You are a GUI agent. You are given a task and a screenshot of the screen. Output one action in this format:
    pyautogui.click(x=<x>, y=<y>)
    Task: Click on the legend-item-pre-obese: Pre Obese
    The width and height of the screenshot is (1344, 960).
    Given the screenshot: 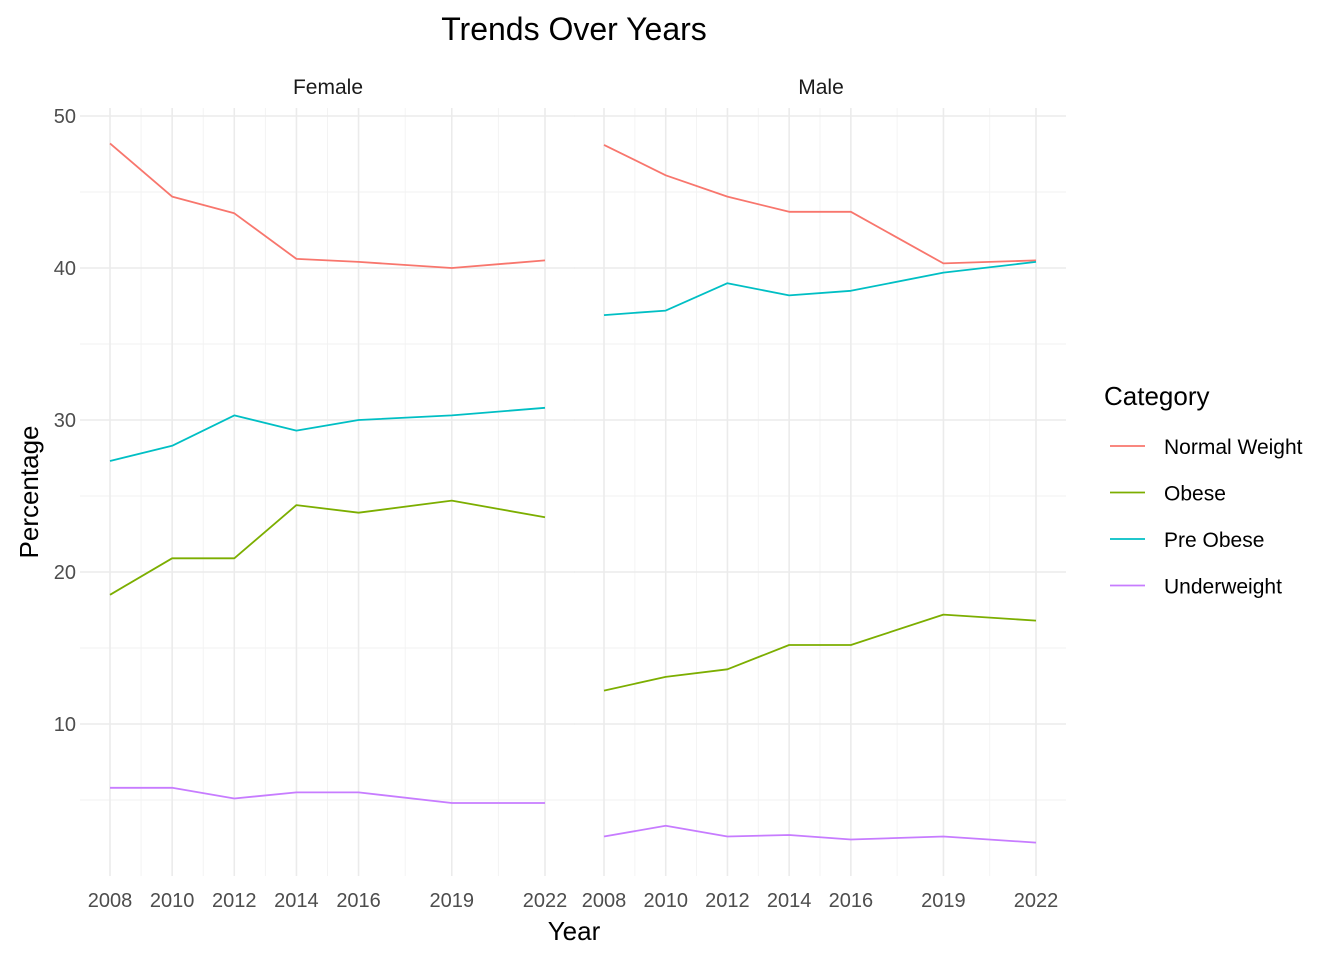 What is the action you would take?
    pyautogui.click(x=1187, y=540)
    